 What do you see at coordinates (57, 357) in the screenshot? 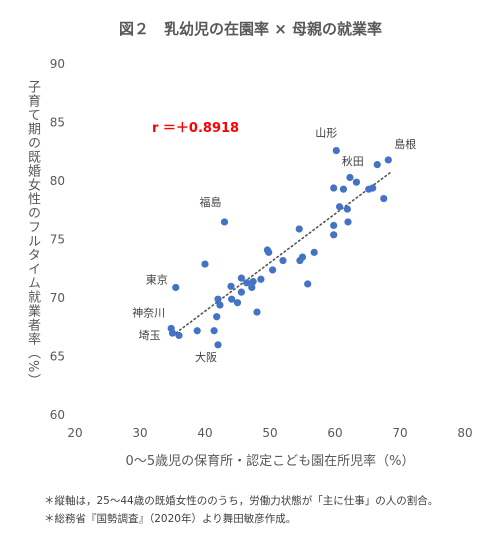
I see `y-tick-label: 65` at bounding box center [57, 357].